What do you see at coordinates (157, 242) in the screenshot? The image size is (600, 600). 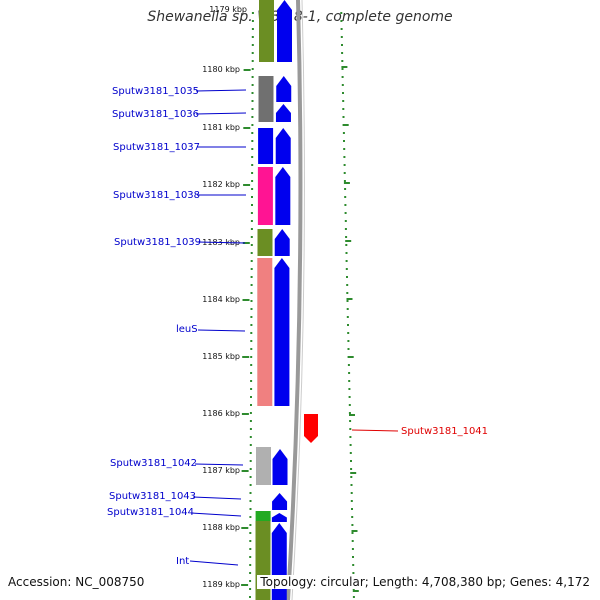 I see `gene-label: Sputw3181_1039` at bounding box center [157, 242].